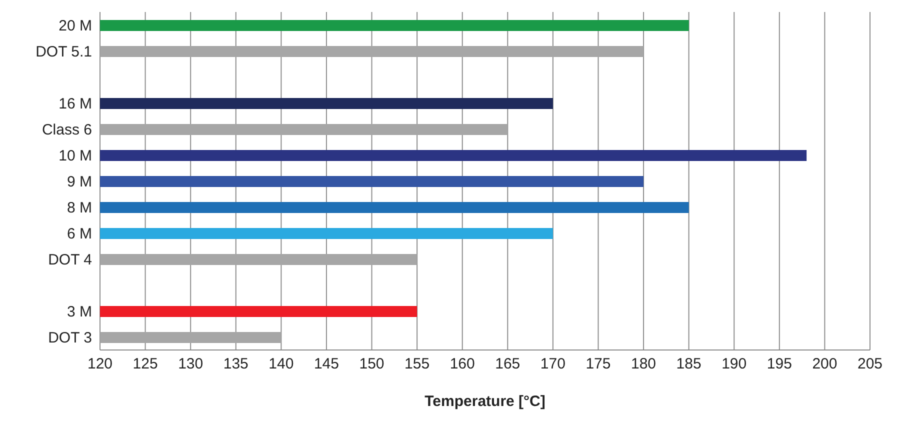 Image resolution: width=898 pixels, height=428 pixels. I want to click on y-tick-label: 6 M, so click(79, 233).